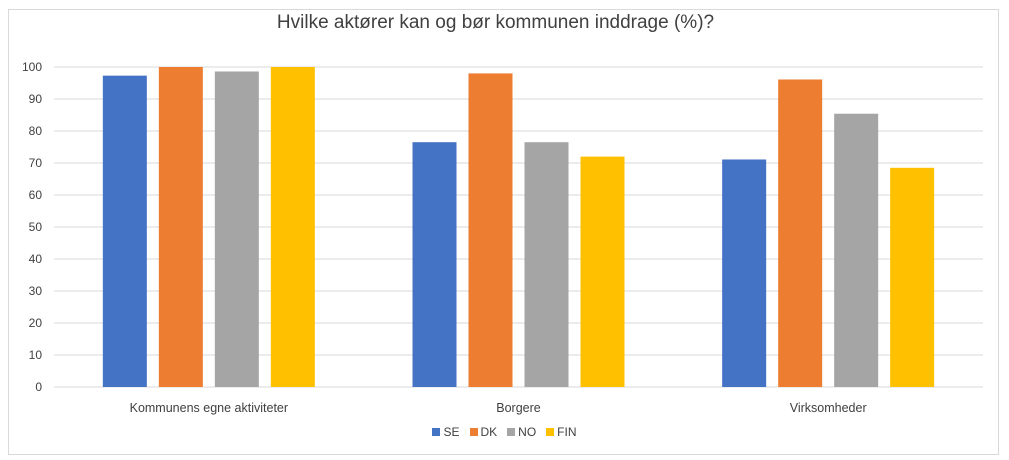 The width and height of the screenshot is (1009, 460). I want to click on legend-item-se: SE, so click(446, 432).